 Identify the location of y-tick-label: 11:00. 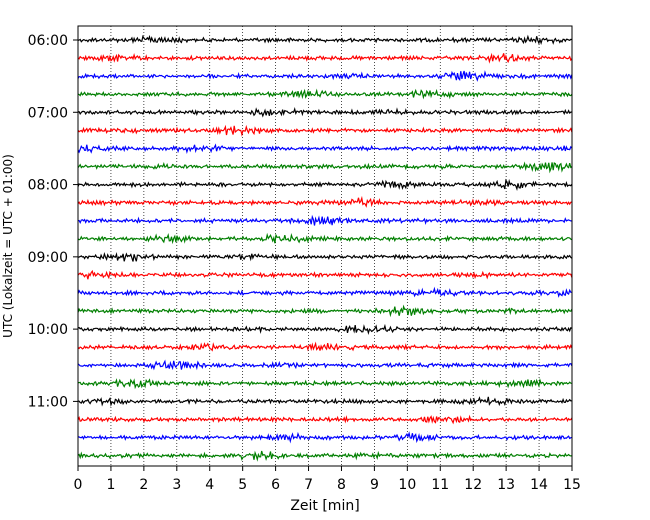
(48, 402).